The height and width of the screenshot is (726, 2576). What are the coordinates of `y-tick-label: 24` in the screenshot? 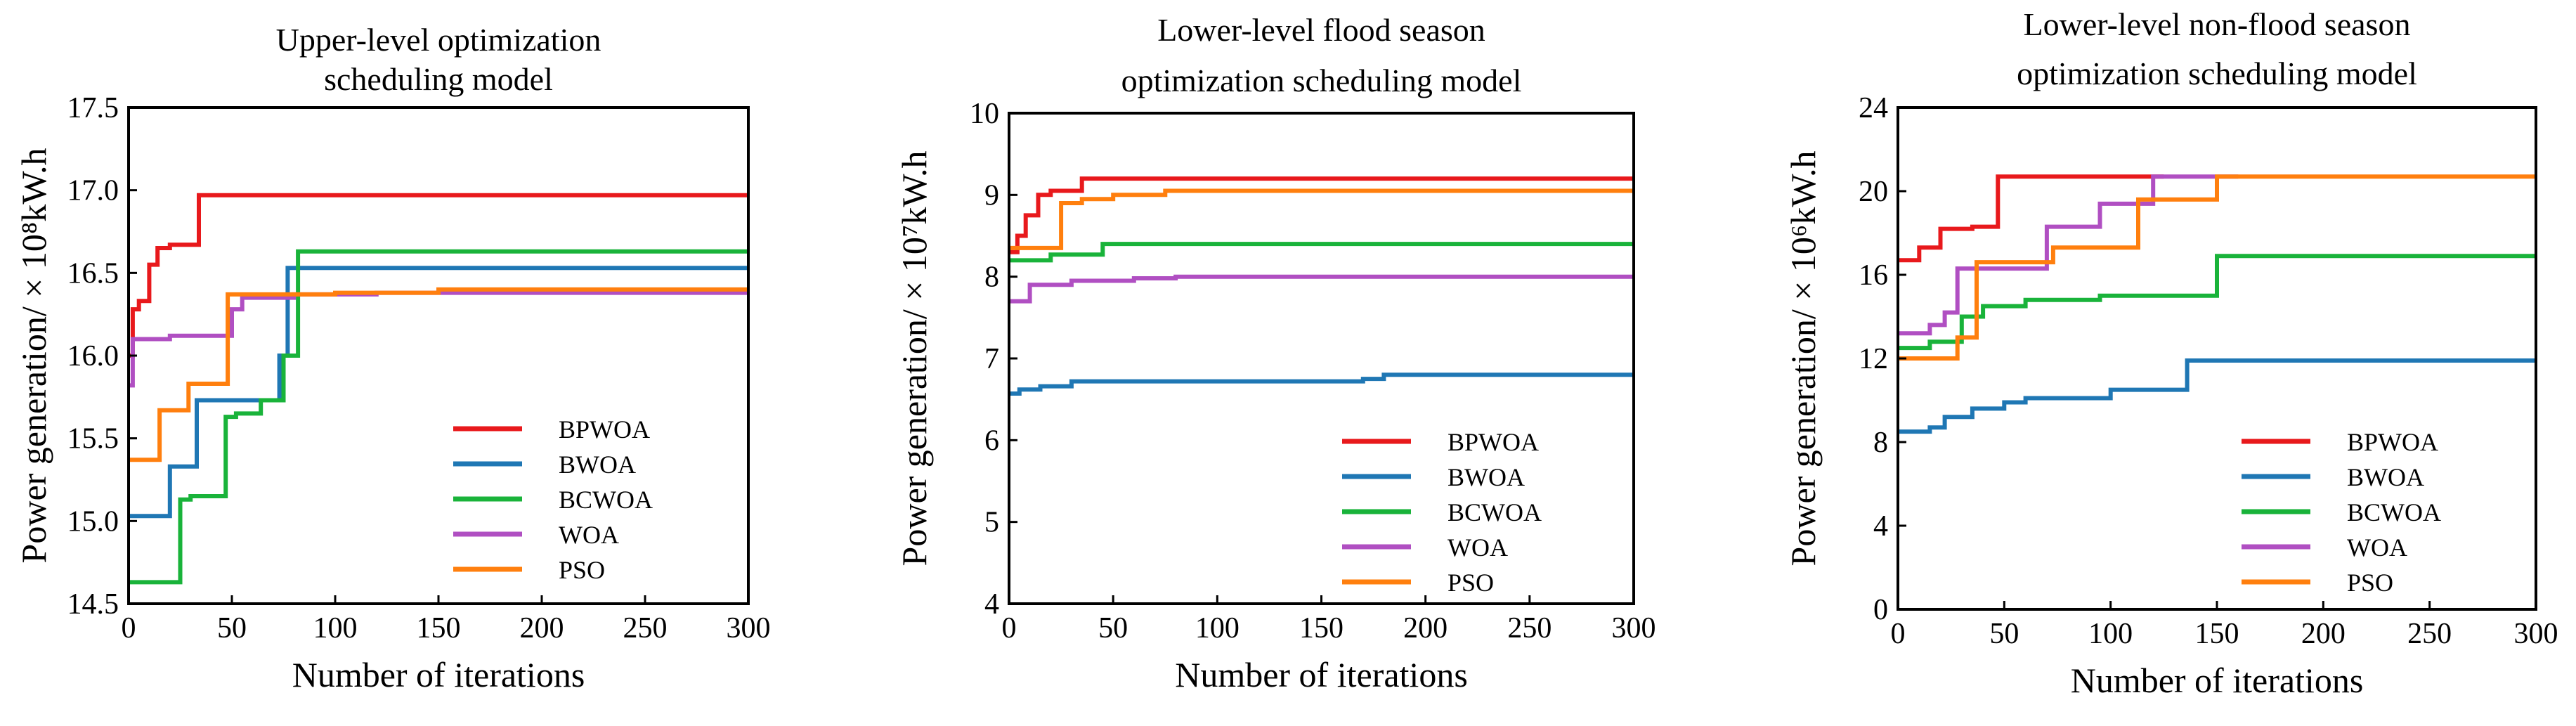 It's located at (1873, 108).